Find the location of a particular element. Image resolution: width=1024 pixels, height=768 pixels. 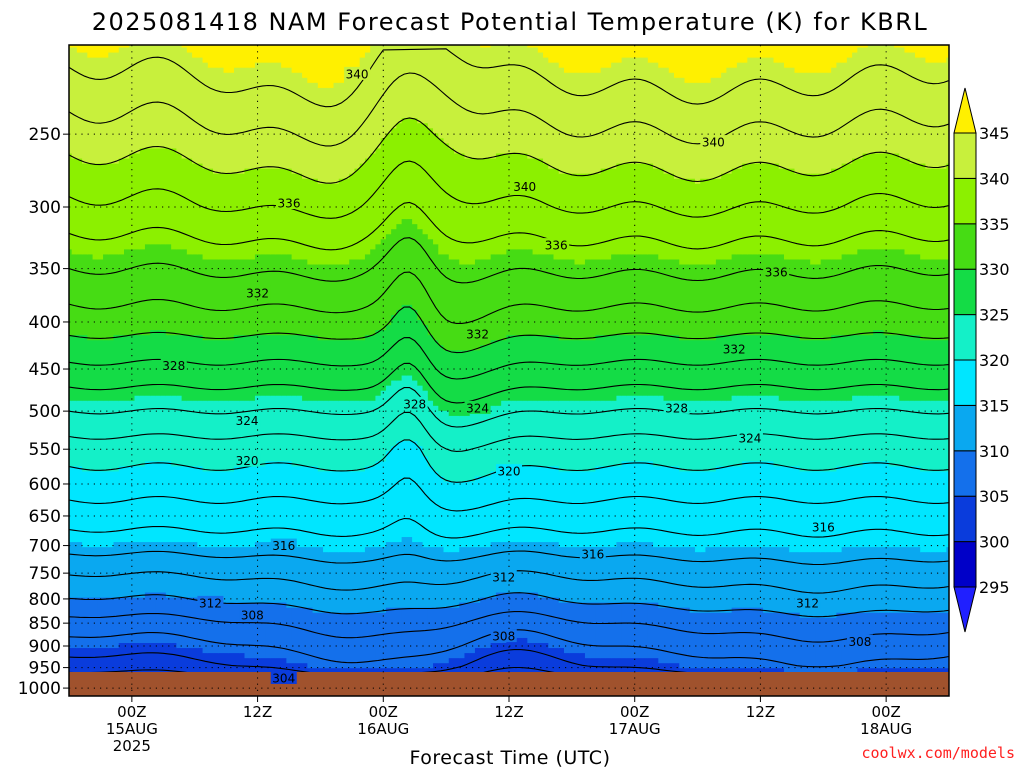

contour-label: 336 is located at coordinates (556, 246).